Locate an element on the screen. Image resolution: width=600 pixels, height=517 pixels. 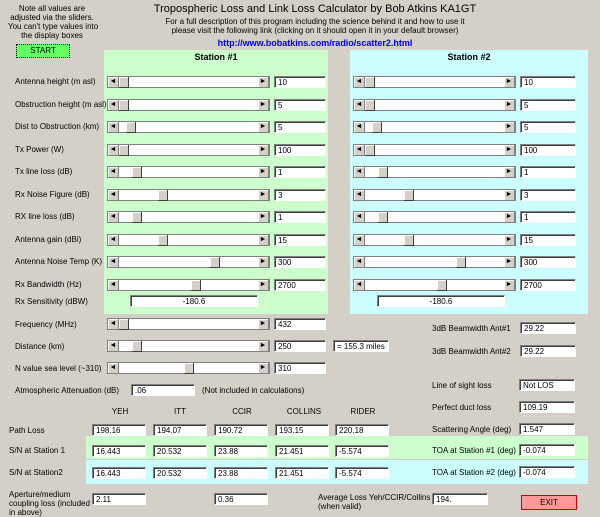
distance-slider-thumb is located at coordinates (137, 346).